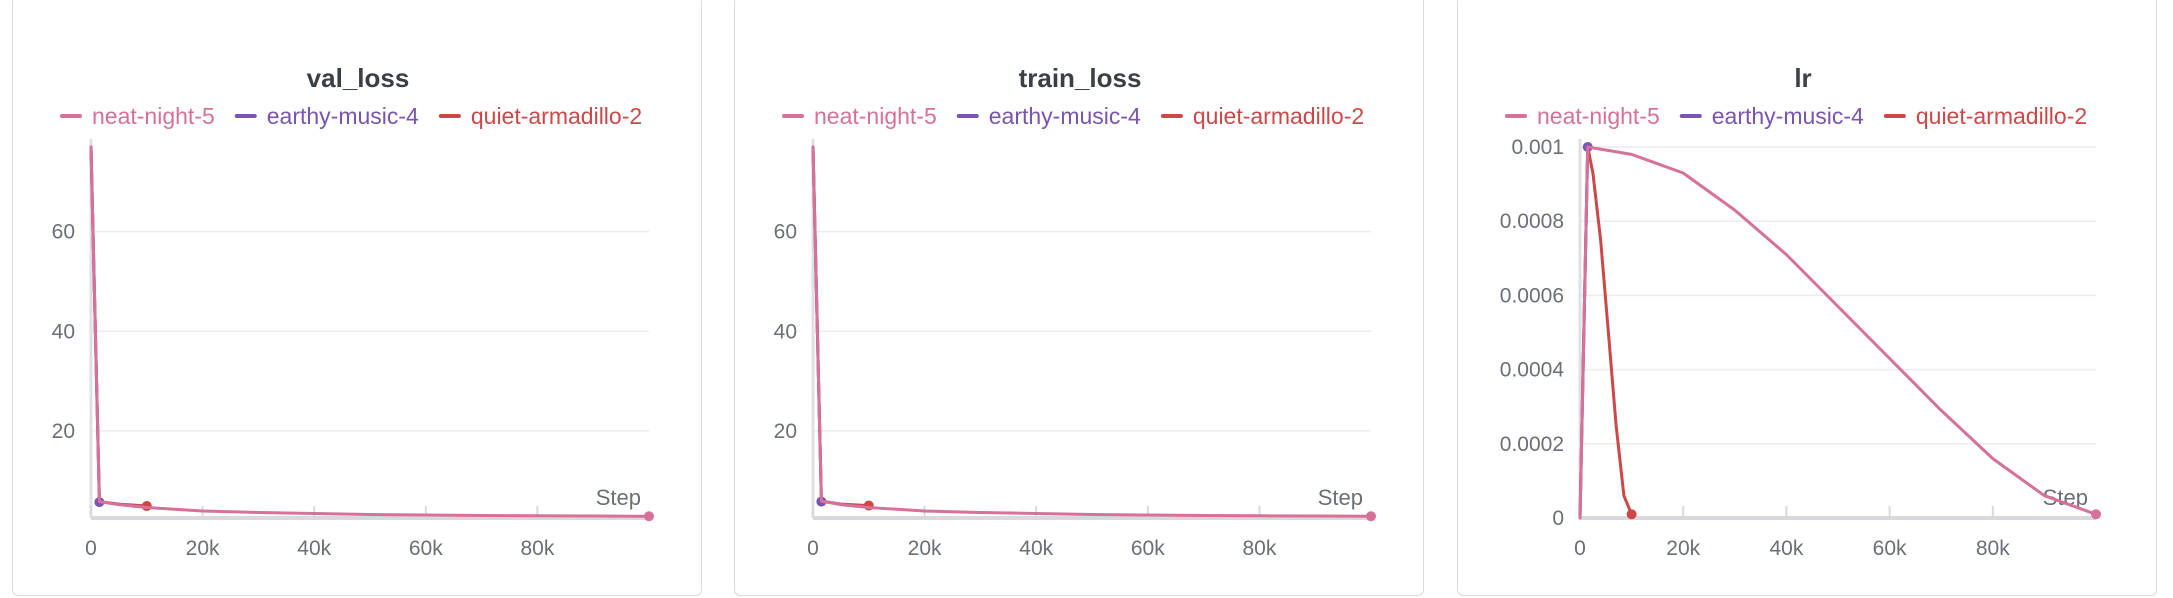 Image resolution: width=2173 pixels, height=598 pixels. What do you see at coordinates (1532, 444) in the screenshot?
I see `y-tick-label: 0.0002` at bounding box center [1532, 444].